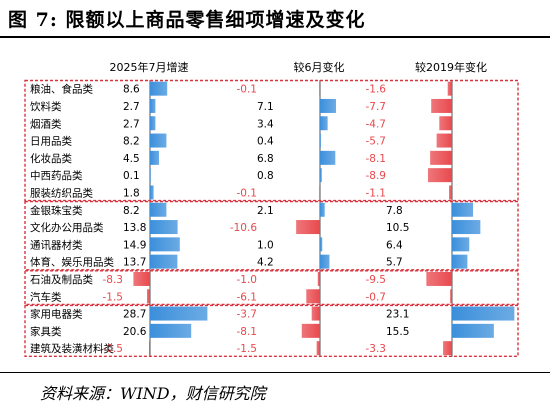  Describe the element at coordinates (247, 280) in the screenshot. I see `value-label-col-vs-june: -1.0` at that location.